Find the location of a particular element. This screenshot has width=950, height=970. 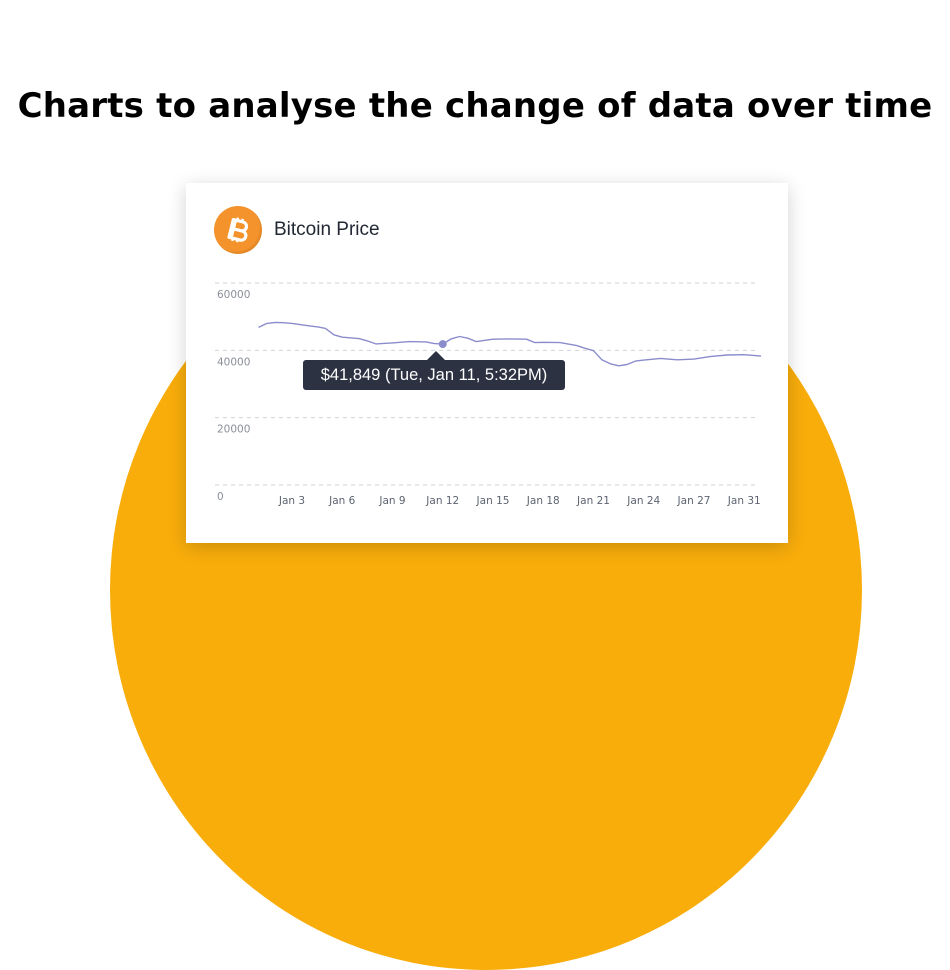

x-tick-label: Jan 3 is located at coordinates (291, 501).